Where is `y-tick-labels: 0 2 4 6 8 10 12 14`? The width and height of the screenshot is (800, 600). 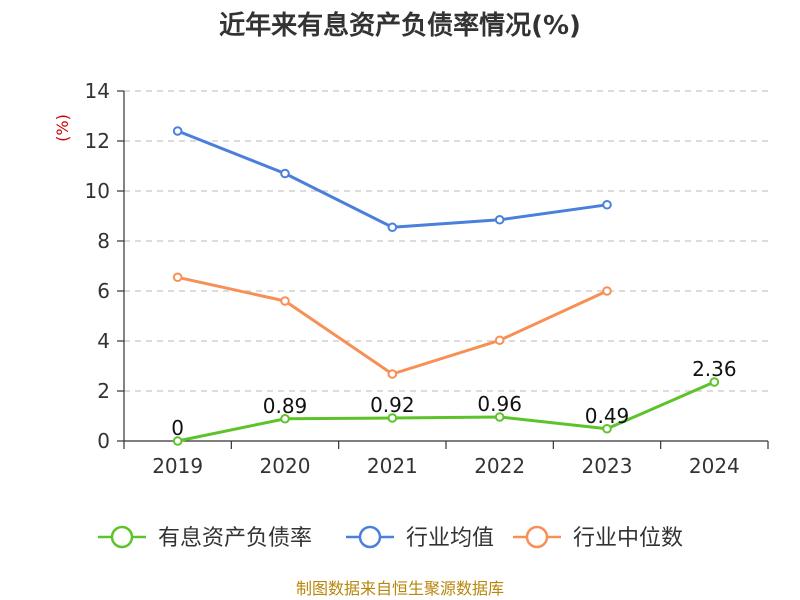
y-tick-labels: 0 2 4 6 8 10 12 14 is located at coordinates (97, 266).